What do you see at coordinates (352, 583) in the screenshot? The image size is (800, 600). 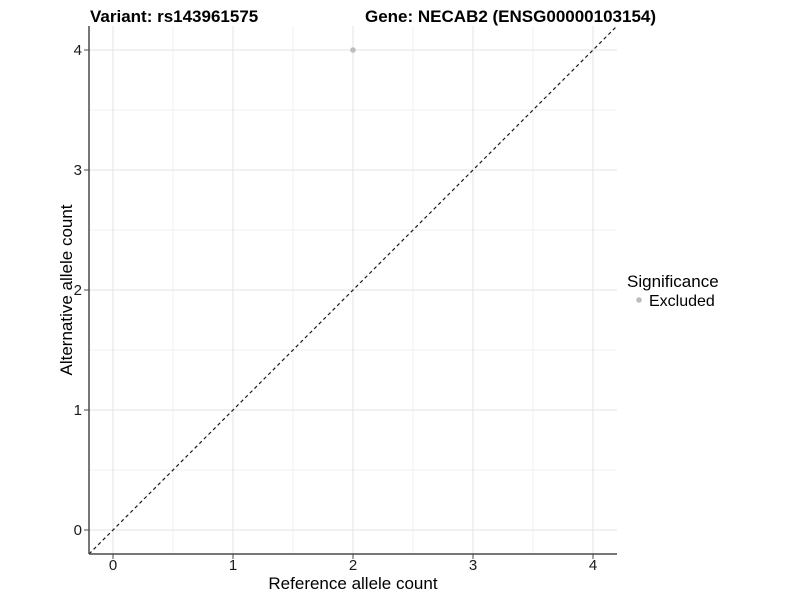 I see `x-axis-label: Reference allele count` at bounding box center [352, 583].